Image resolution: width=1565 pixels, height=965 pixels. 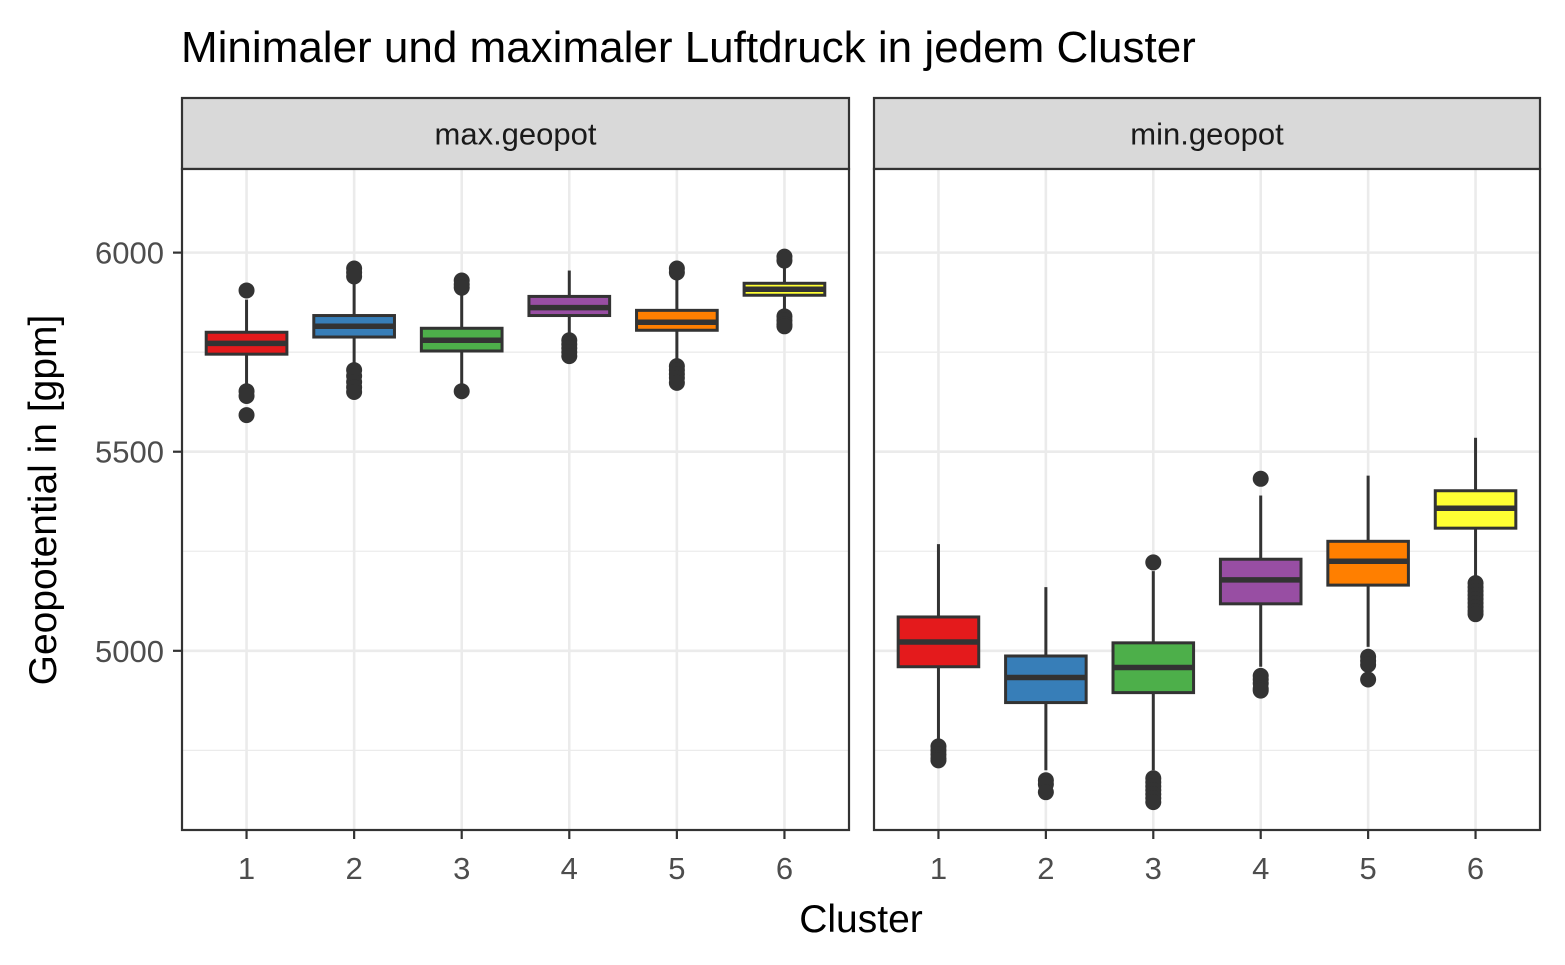 What do you see at coordinates (129, 253) in the screenshot?
I see `y-tick-label: 6000` at bounding box center [129, 253].